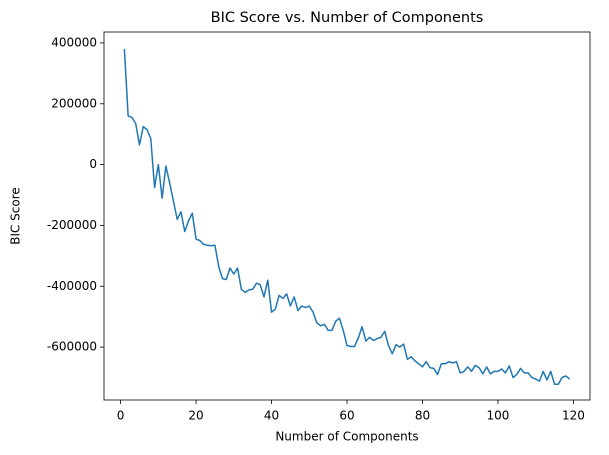 The height and width of the screenshot is (455, 609). I want to click on y-tick-label: -400000, so click(72, 286).